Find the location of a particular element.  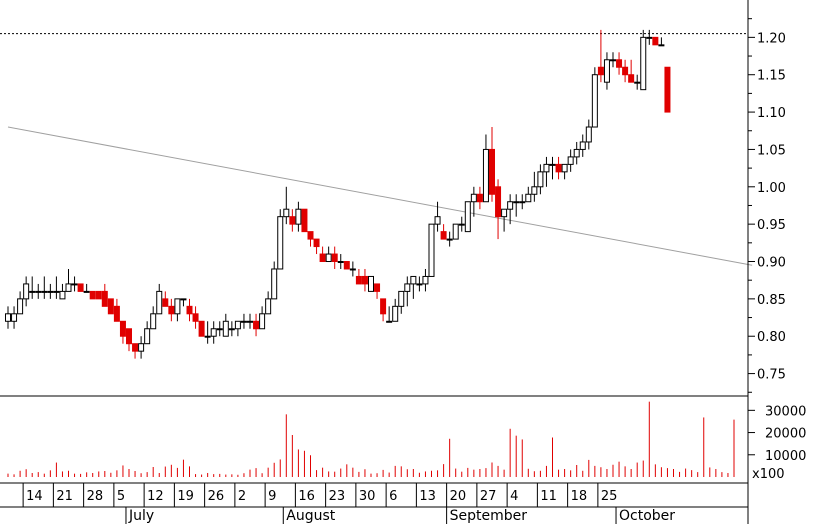

day-tick-label: 27 is located at coordinates (488, 496).